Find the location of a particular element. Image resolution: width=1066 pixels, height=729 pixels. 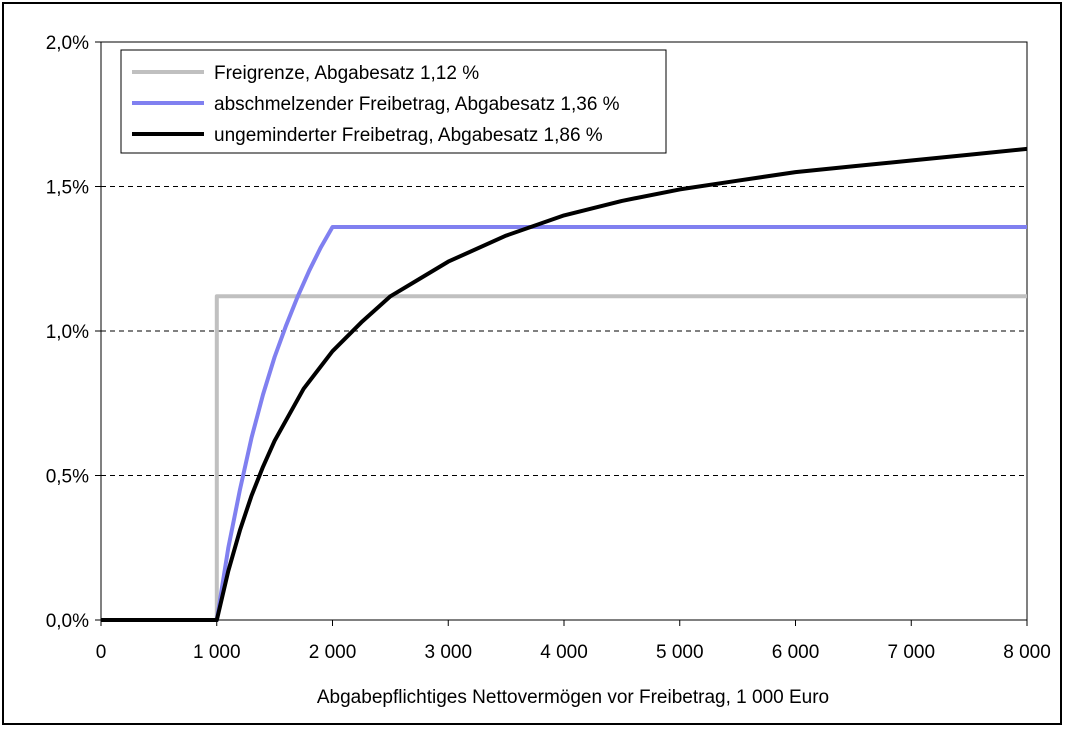

x-tick-label: 0 is located at coordinates (101, 652).